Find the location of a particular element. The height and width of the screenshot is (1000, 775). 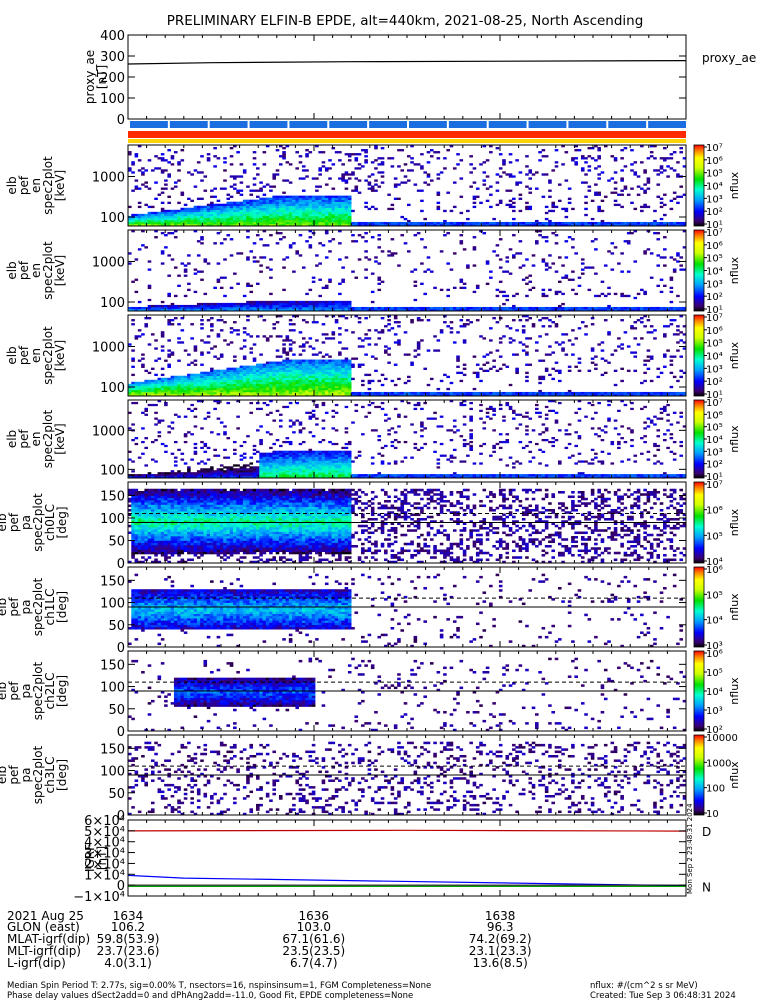

y-tick-label: 100 is located at coordinates (112, 303).